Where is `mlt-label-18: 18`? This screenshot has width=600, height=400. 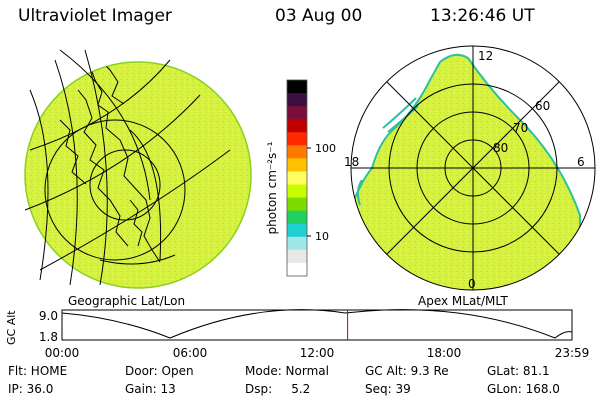 mlt-label-18: 18 is located at coordinates (351, 162).